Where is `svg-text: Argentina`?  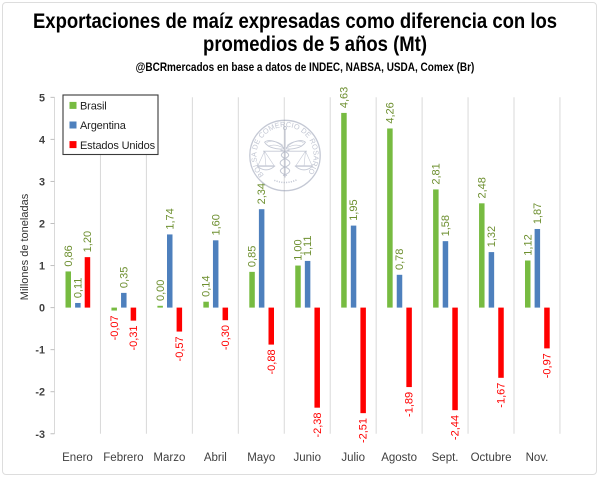
svg-text: Argentina is located at coordinates (103, 126).